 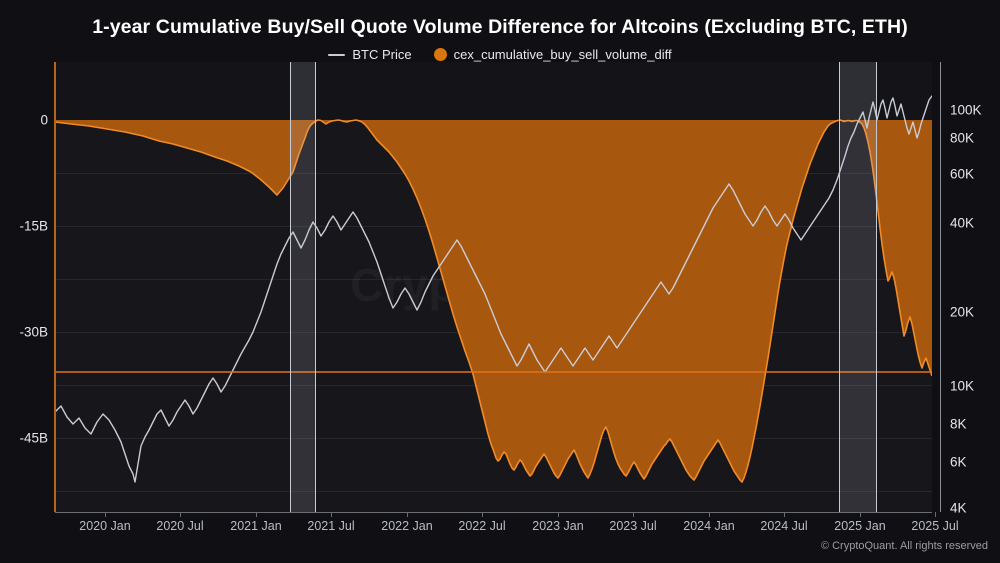 What do you see at coordinates (958, 424) in the screenshot?
I see `y-axis-right-tick: 8K` at bounding box center [958, 424].